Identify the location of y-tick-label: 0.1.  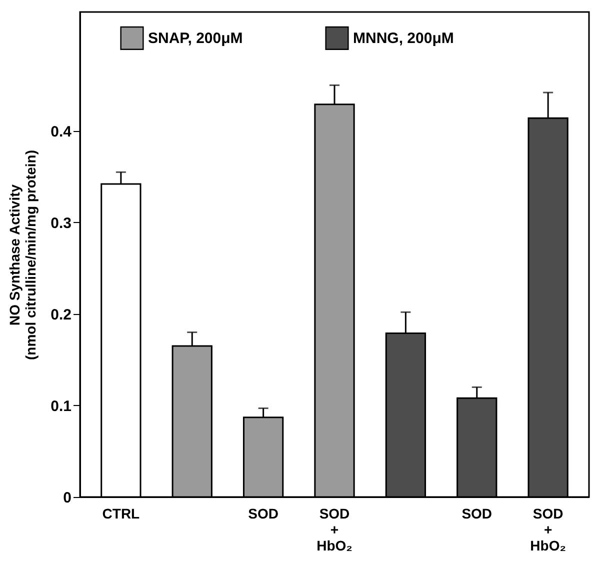
(61, 406).